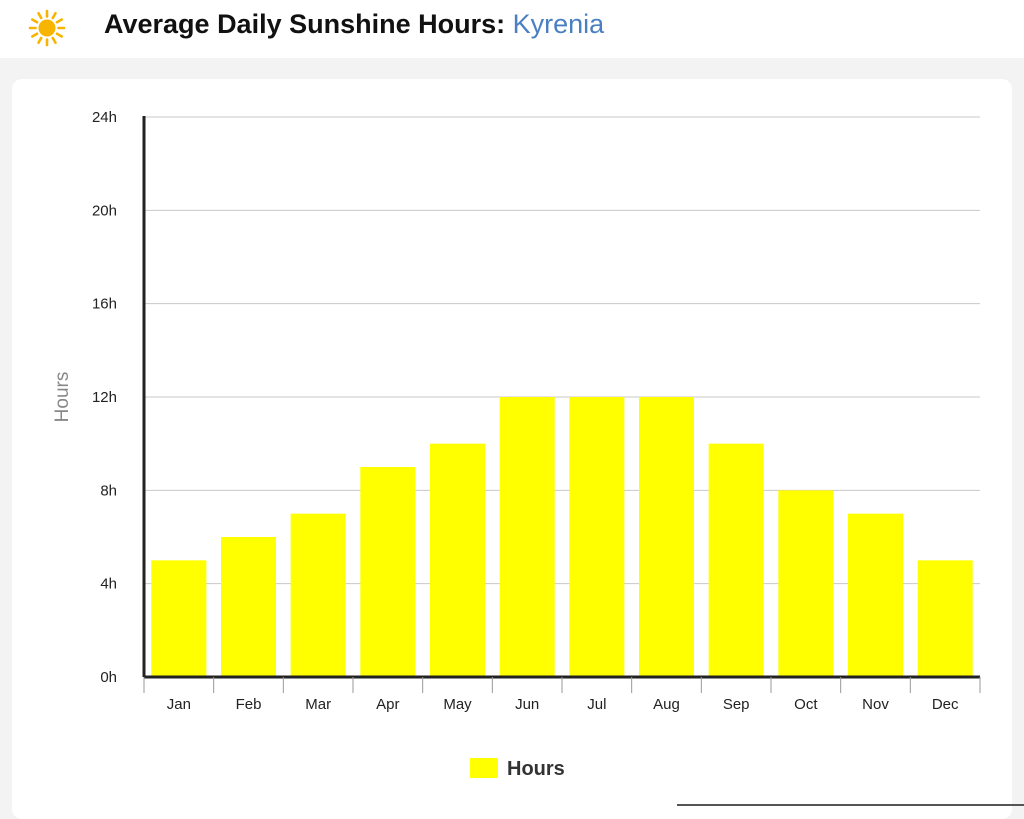 Image resolution: width=1024 pixels, height=819 pixels. What do you see at coordinates (806, 704) in the screenshot?
I see `x-tick-label: Oct` at bounding box center [806, 704].